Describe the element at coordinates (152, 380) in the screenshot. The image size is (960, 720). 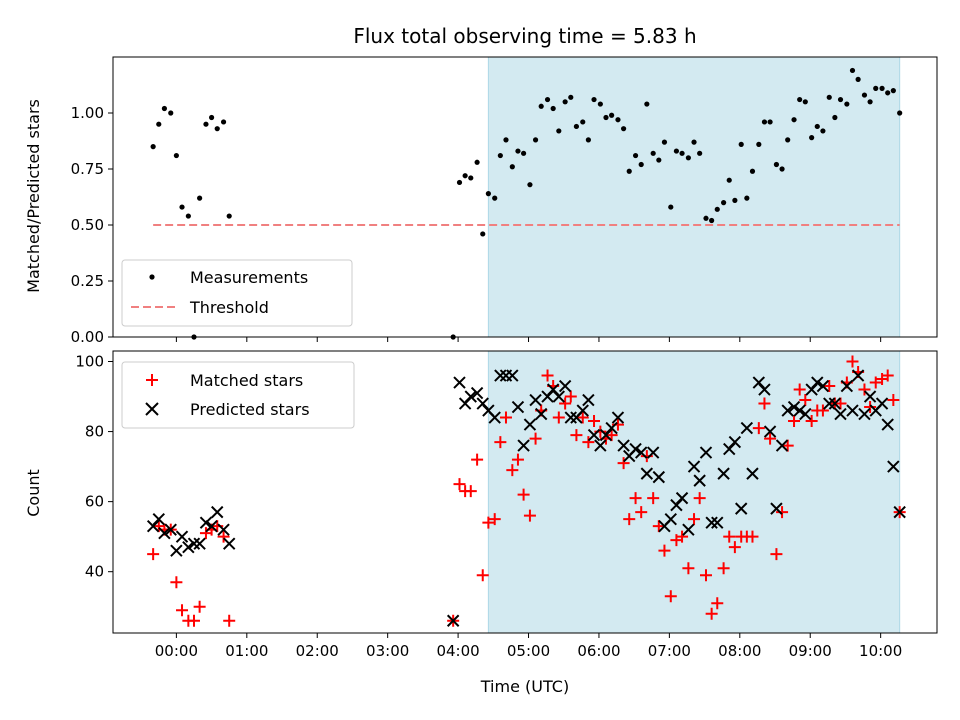
I see `legend-matched-marker` at that location.